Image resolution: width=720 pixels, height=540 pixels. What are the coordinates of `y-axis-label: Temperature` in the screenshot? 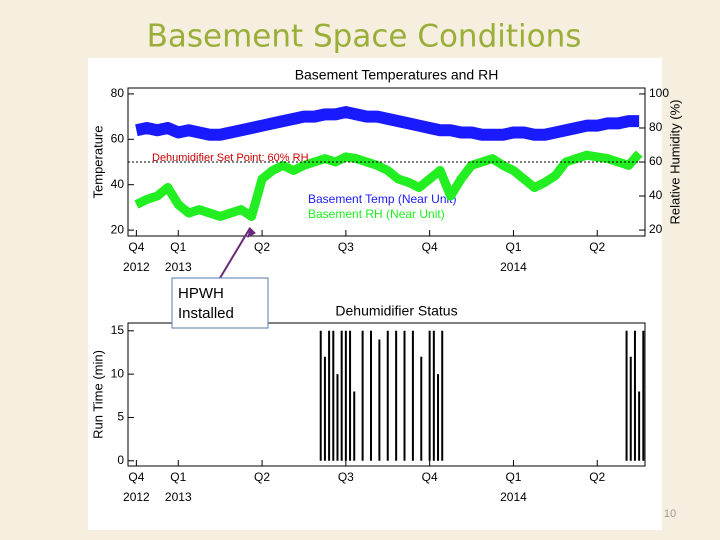 It's located at (97, 162).